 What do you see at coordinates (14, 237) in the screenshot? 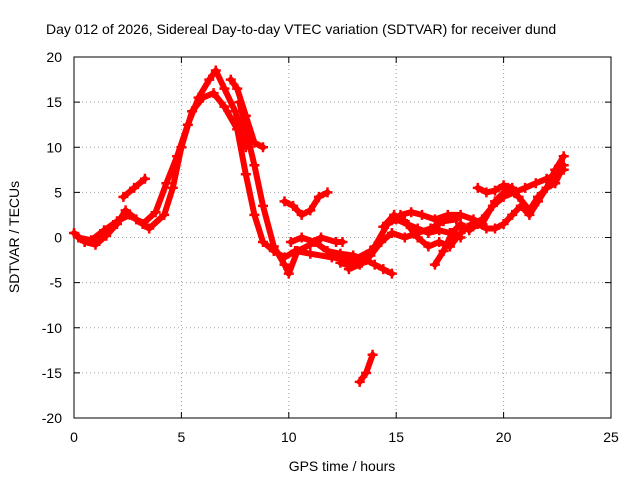
I see `y-axis-label: SDTVAR / TECUs` at bounding box center [14, 237].